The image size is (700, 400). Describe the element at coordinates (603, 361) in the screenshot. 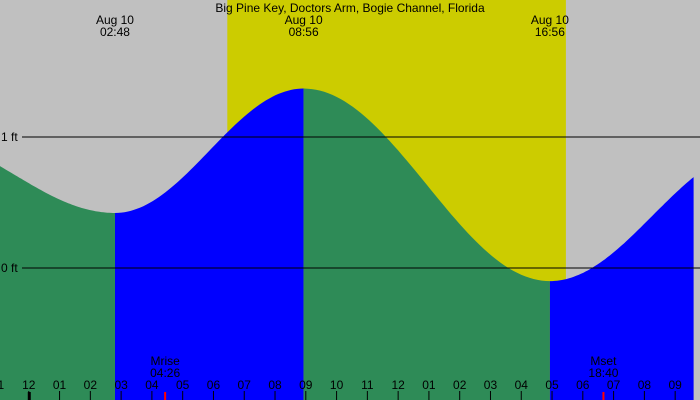

I see `moon-event-label: Mset` at that location.